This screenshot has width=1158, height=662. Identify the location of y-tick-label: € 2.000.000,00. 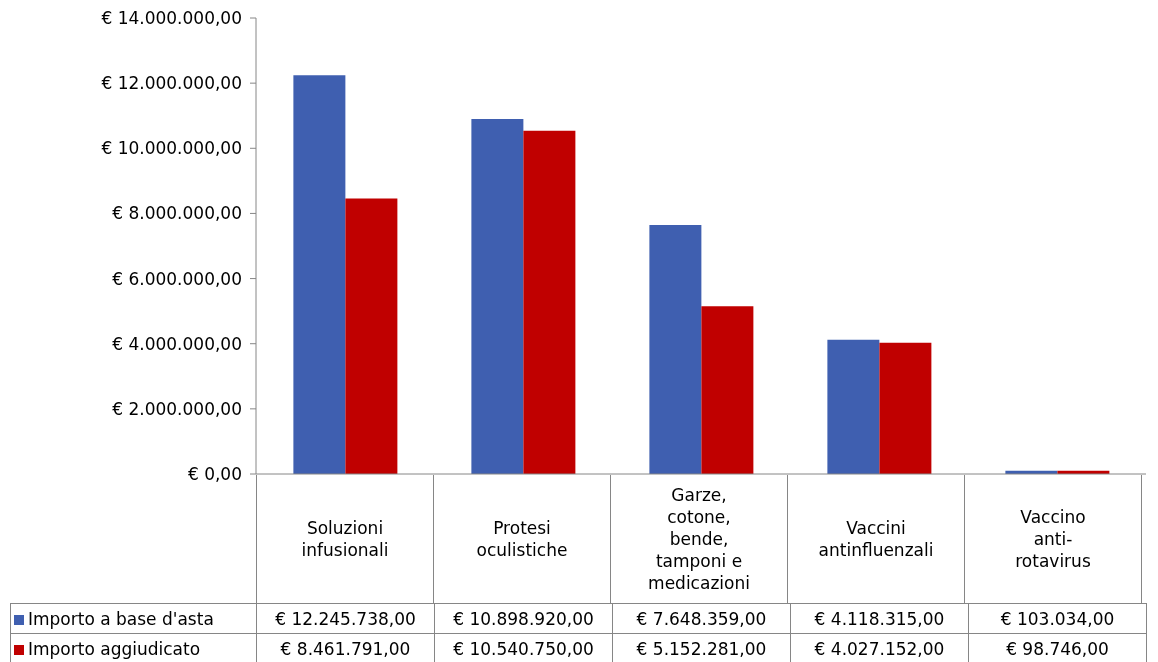
(177, 408).